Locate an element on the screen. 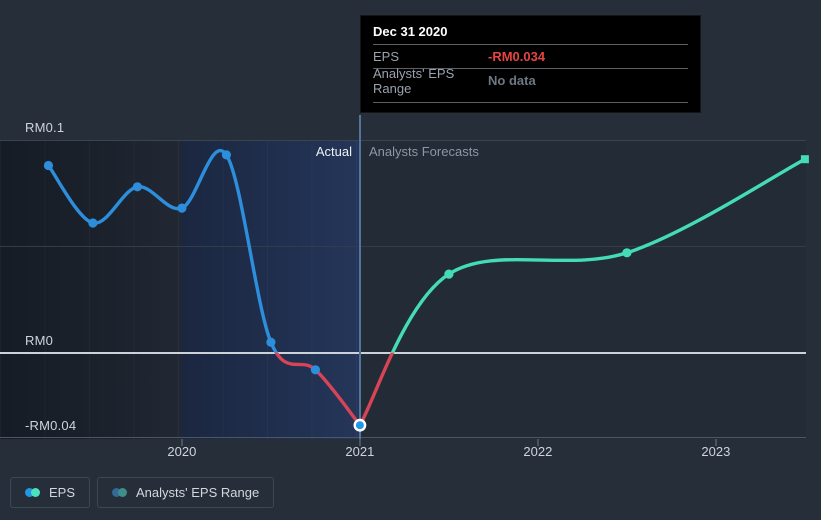  y-axis-label: RM0.1 is located at coordinates (45, 127).